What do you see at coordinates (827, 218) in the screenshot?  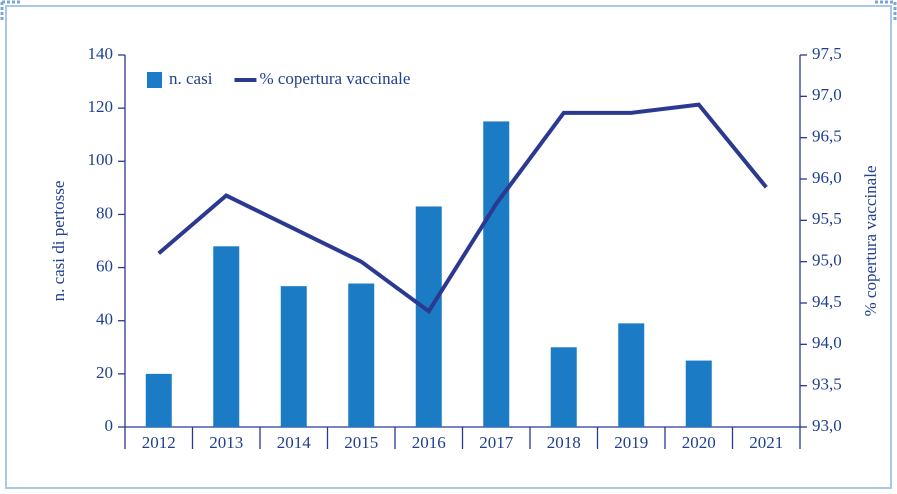 I see `y2-tick-label: 95,5` at bounding box center [827, 218].